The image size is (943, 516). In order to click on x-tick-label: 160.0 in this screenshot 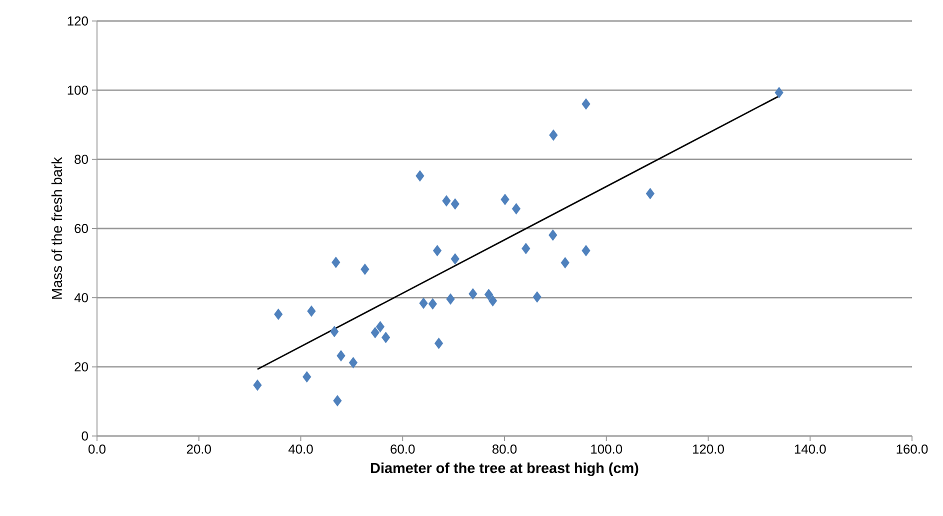, I will do `click(912, 449)`.